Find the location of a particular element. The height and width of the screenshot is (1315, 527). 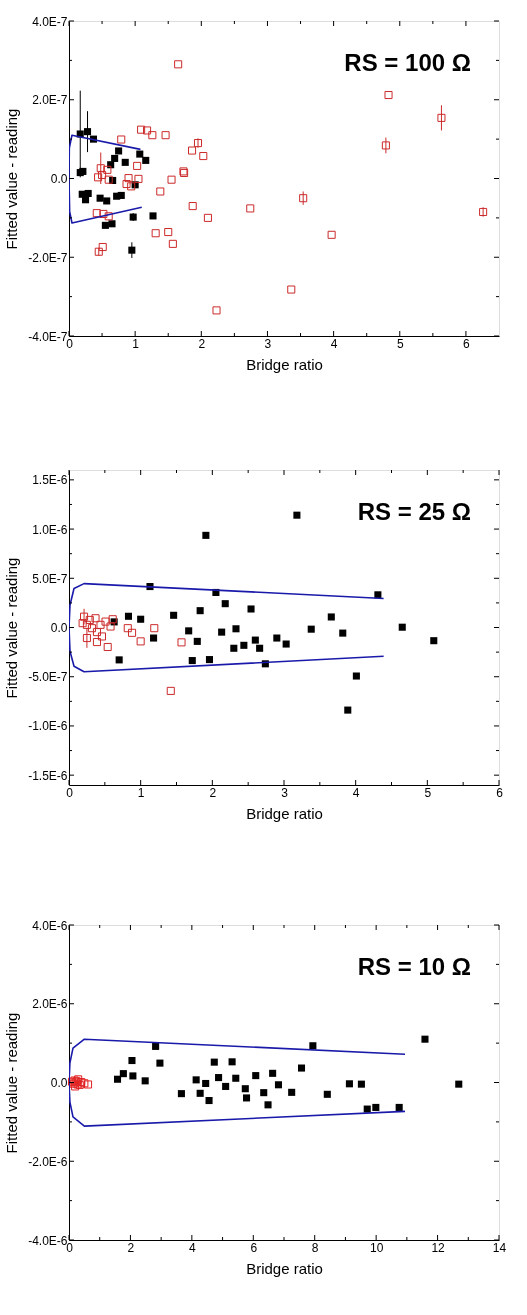

y-tick-label: -2.0E-7 is located at coordinates (48, 257).